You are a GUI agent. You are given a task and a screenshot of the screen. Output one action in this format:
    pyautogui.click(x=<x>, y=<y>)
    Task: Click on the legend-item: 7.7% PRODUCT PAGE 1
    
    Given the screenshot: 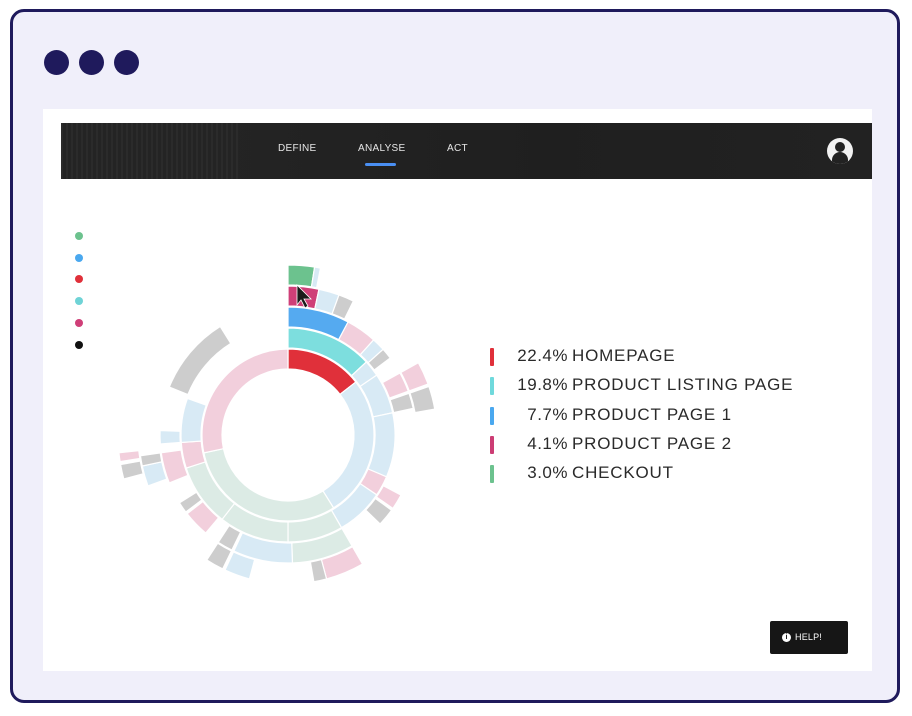 What is the action you would take?
    pyautogui.click(x=660, y=416)
    